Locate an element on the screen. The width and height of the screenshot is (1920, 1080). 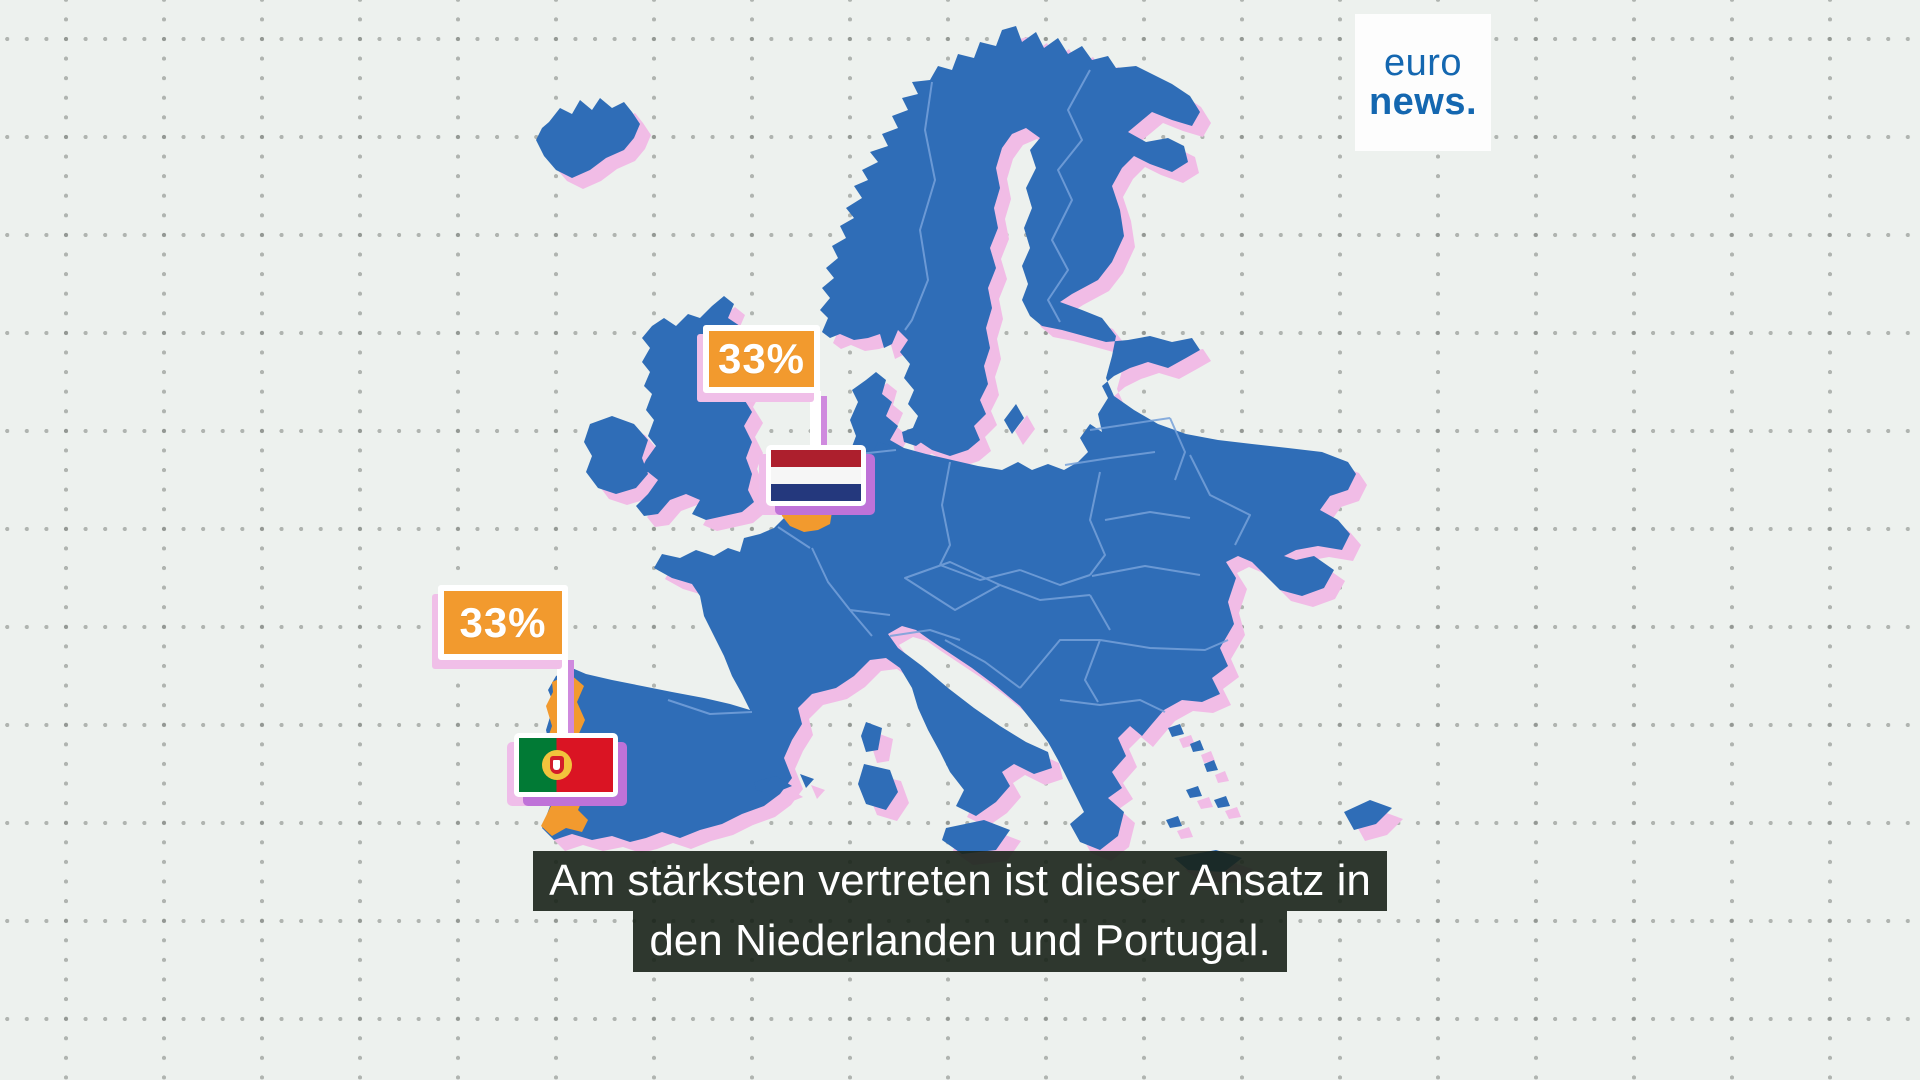
portugal-label-pole is located at coordinates (562, 699).